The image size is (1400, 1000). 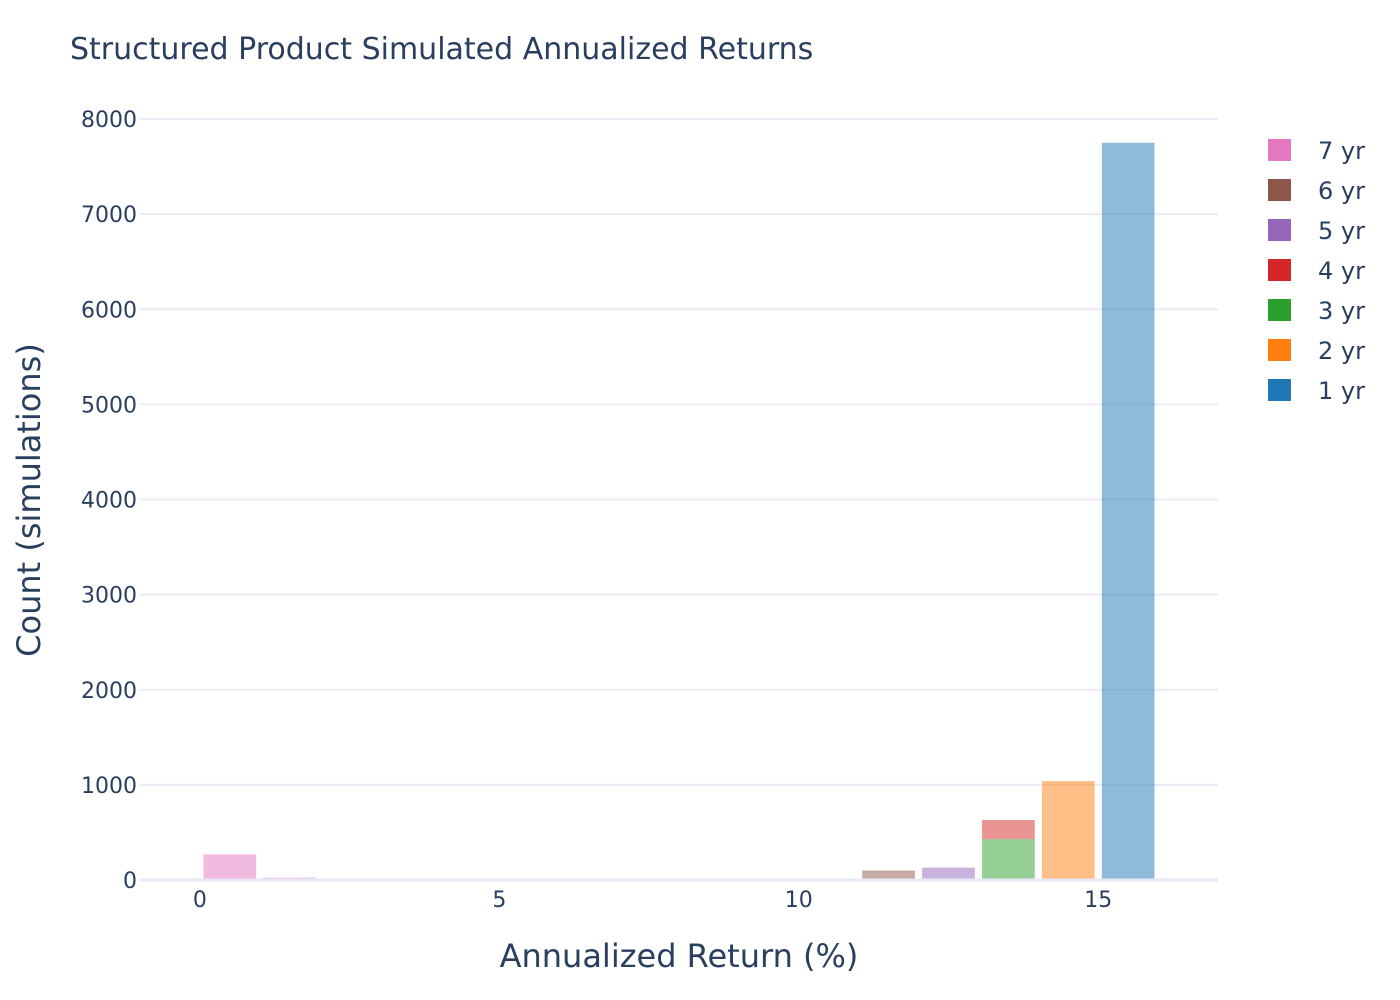 I want to click on legend-item: 7 yr, so click(x=1316, y=151).